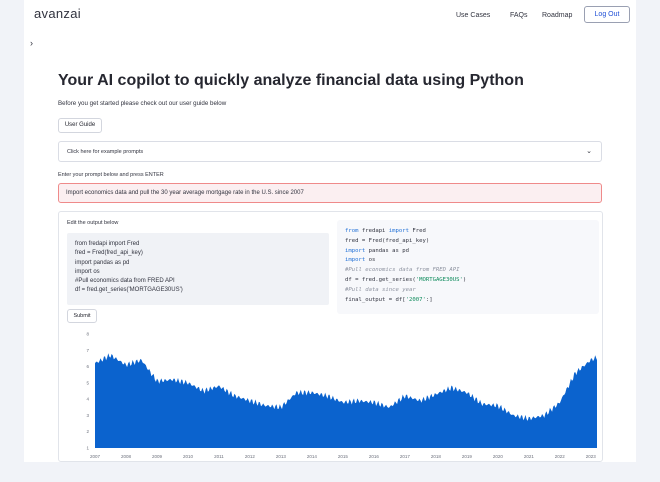  I want to click on example-prompts-expander: Click here for example prompts ⌄, so click(330, 151).